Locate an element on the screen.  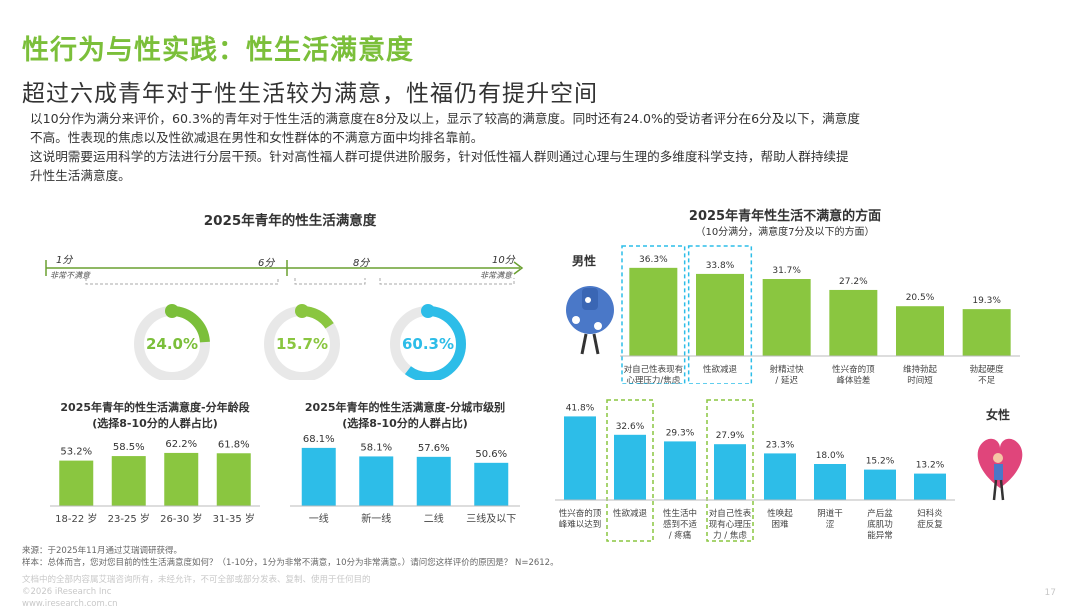
bar-value-label: 53.2% is located at coordinates (76, 452).